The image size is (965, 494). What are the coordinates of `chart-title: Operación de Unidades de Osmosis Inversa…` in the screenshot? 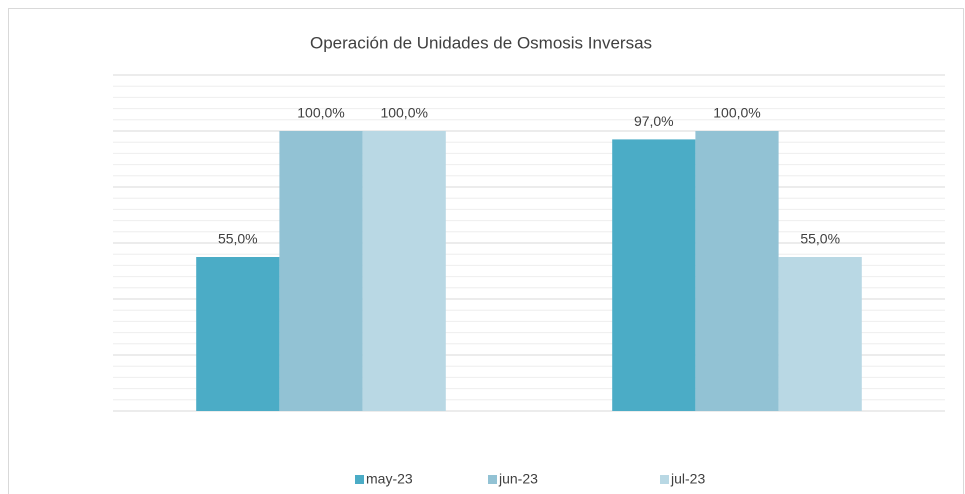 It's located at (481, 42).